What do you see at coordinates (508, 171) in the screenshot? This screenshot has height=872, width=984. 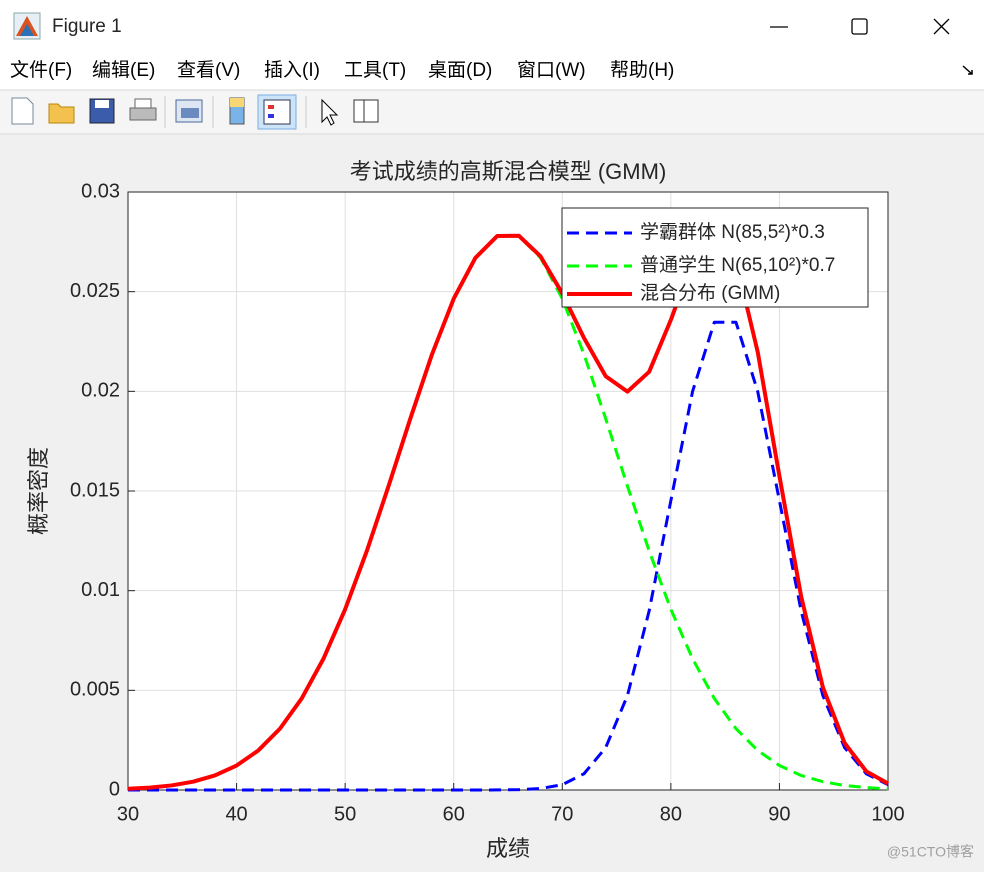 I see `chart-title: 考试成绩的高斯混合模型 (GMM)` at bounding box center [508, 171].